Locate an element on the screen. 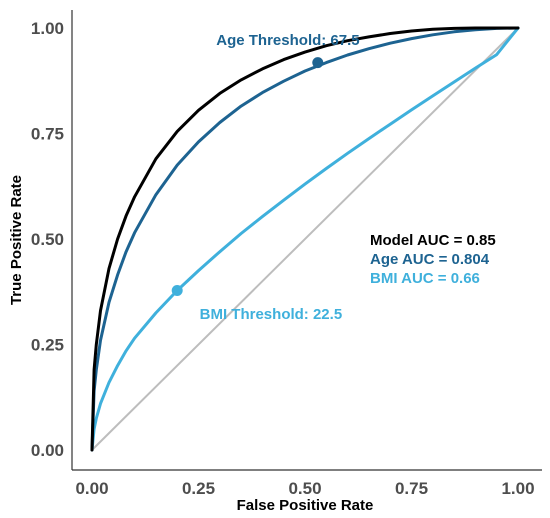  bmi-threshold-point is located at coordinates (177, 290).